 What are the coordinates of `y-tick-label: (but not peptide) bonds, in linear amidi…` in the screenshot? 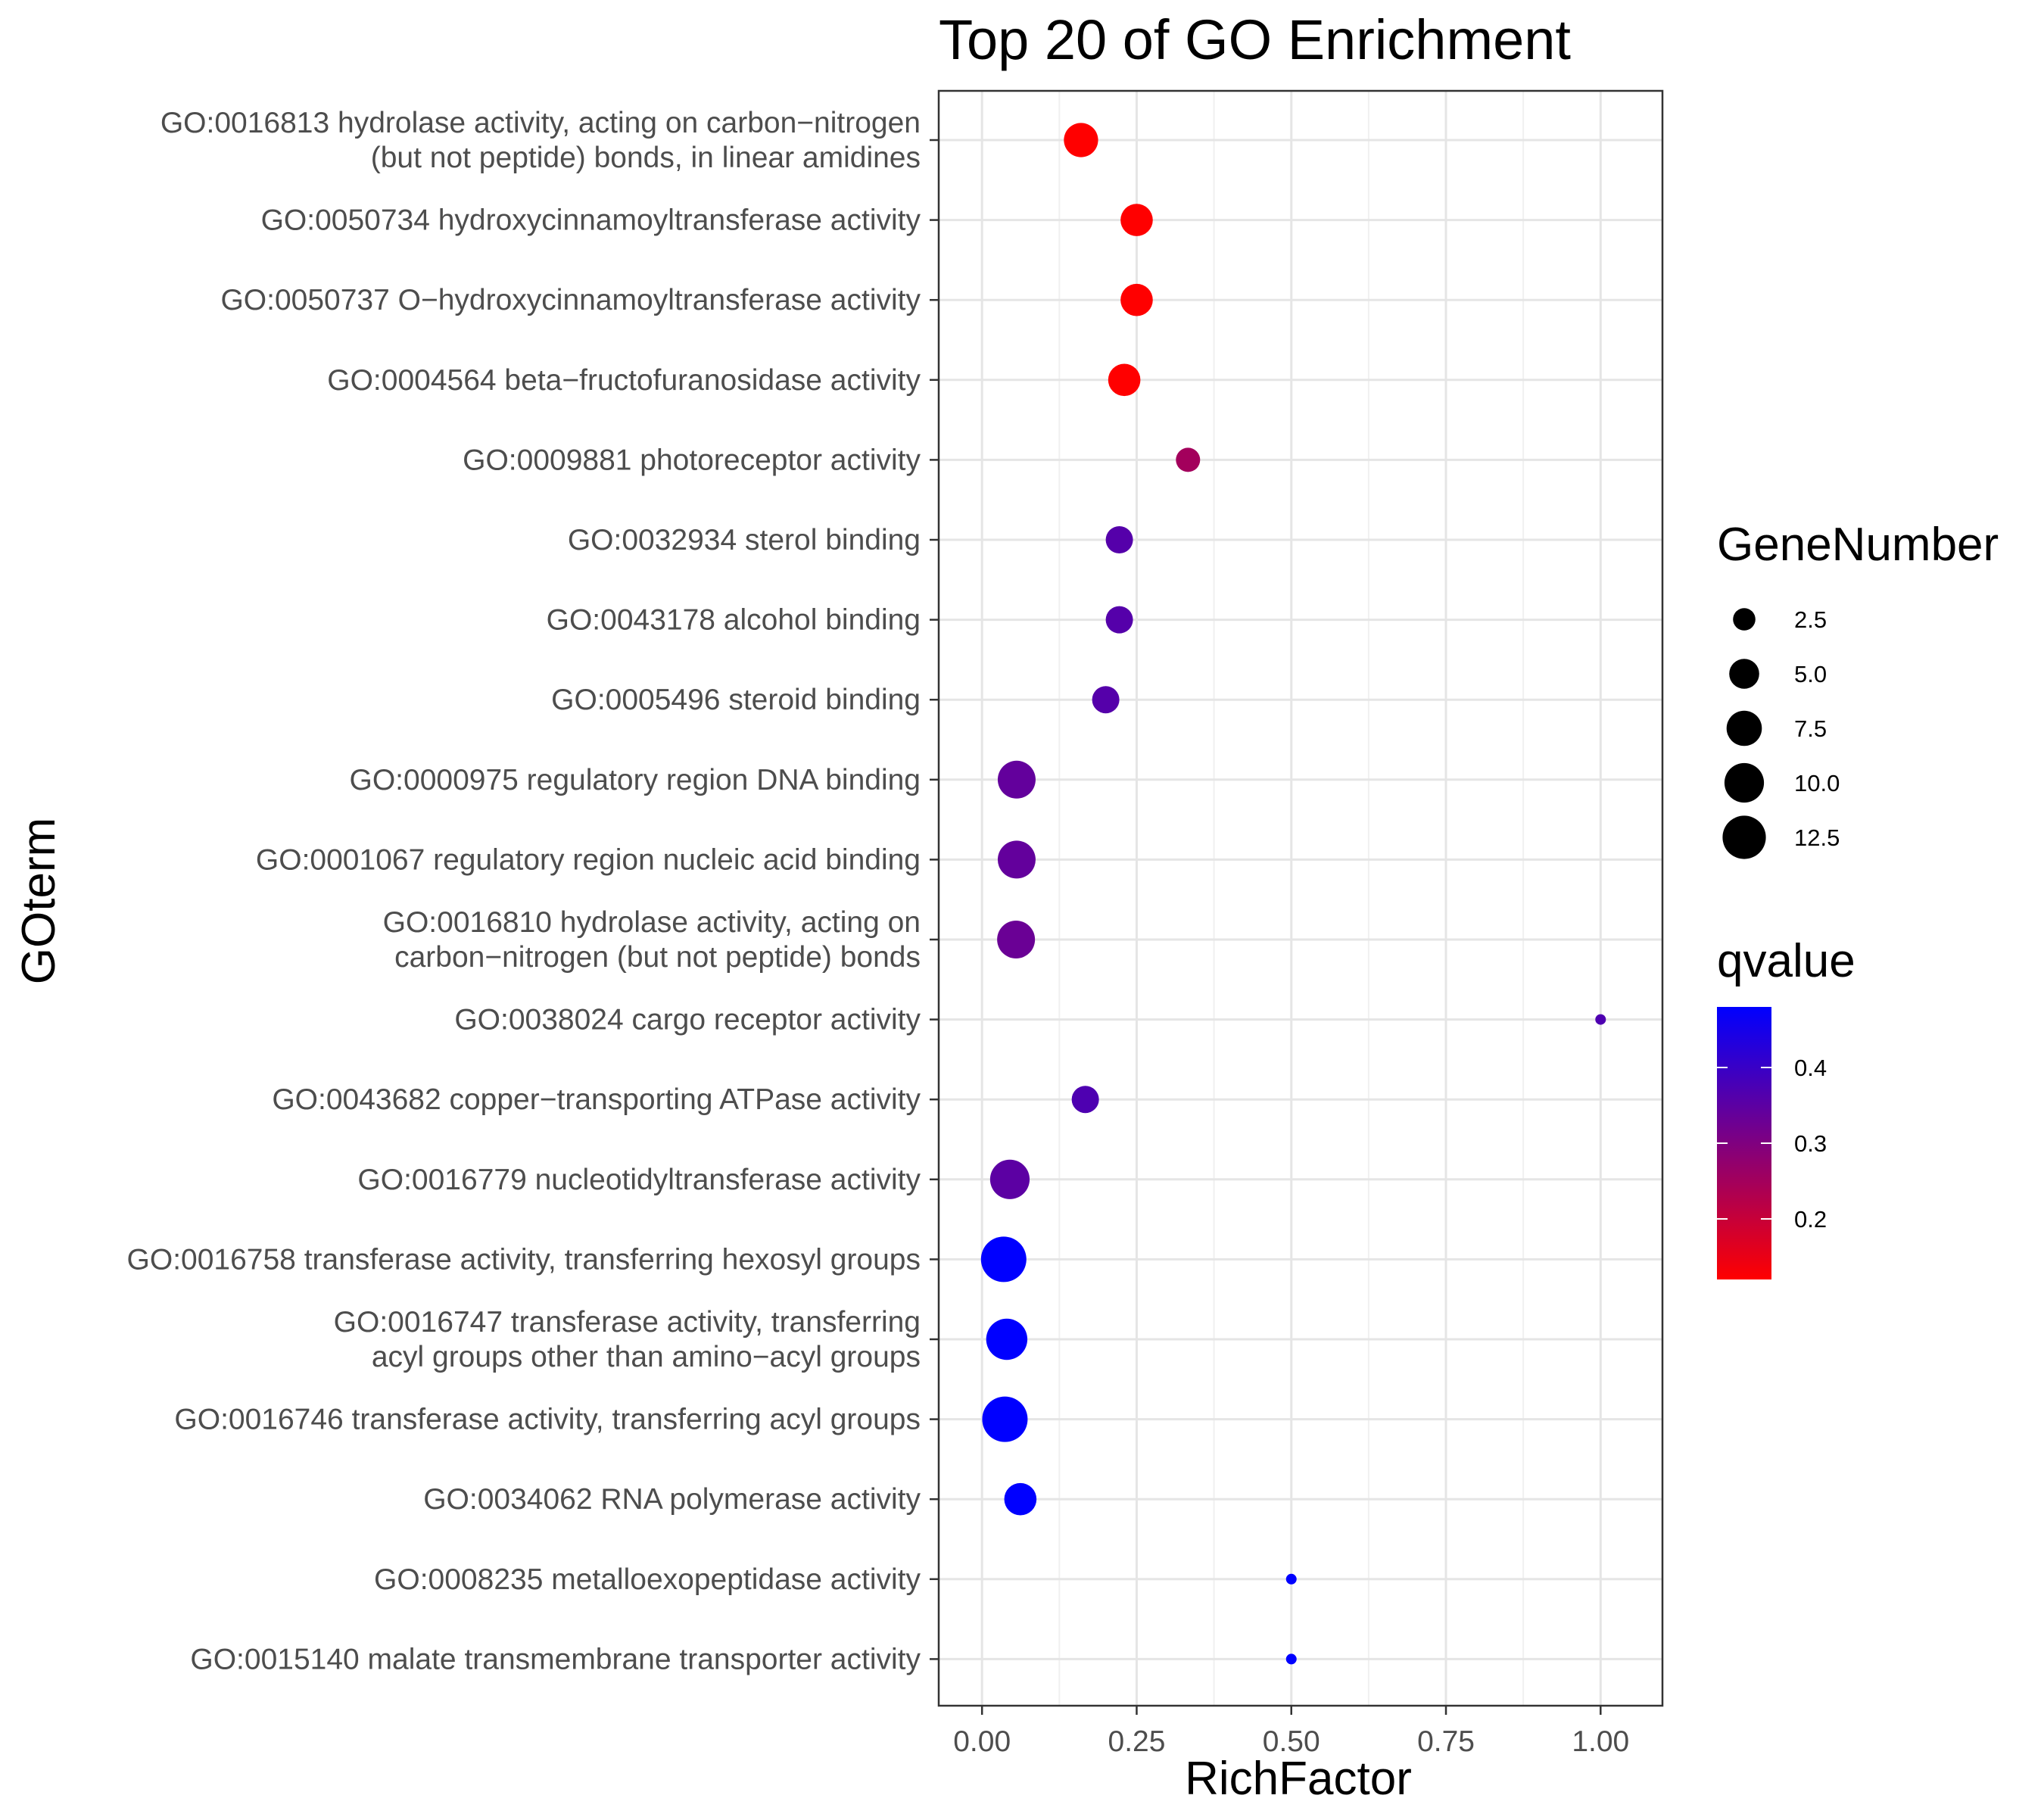 It's located at (646, 158).